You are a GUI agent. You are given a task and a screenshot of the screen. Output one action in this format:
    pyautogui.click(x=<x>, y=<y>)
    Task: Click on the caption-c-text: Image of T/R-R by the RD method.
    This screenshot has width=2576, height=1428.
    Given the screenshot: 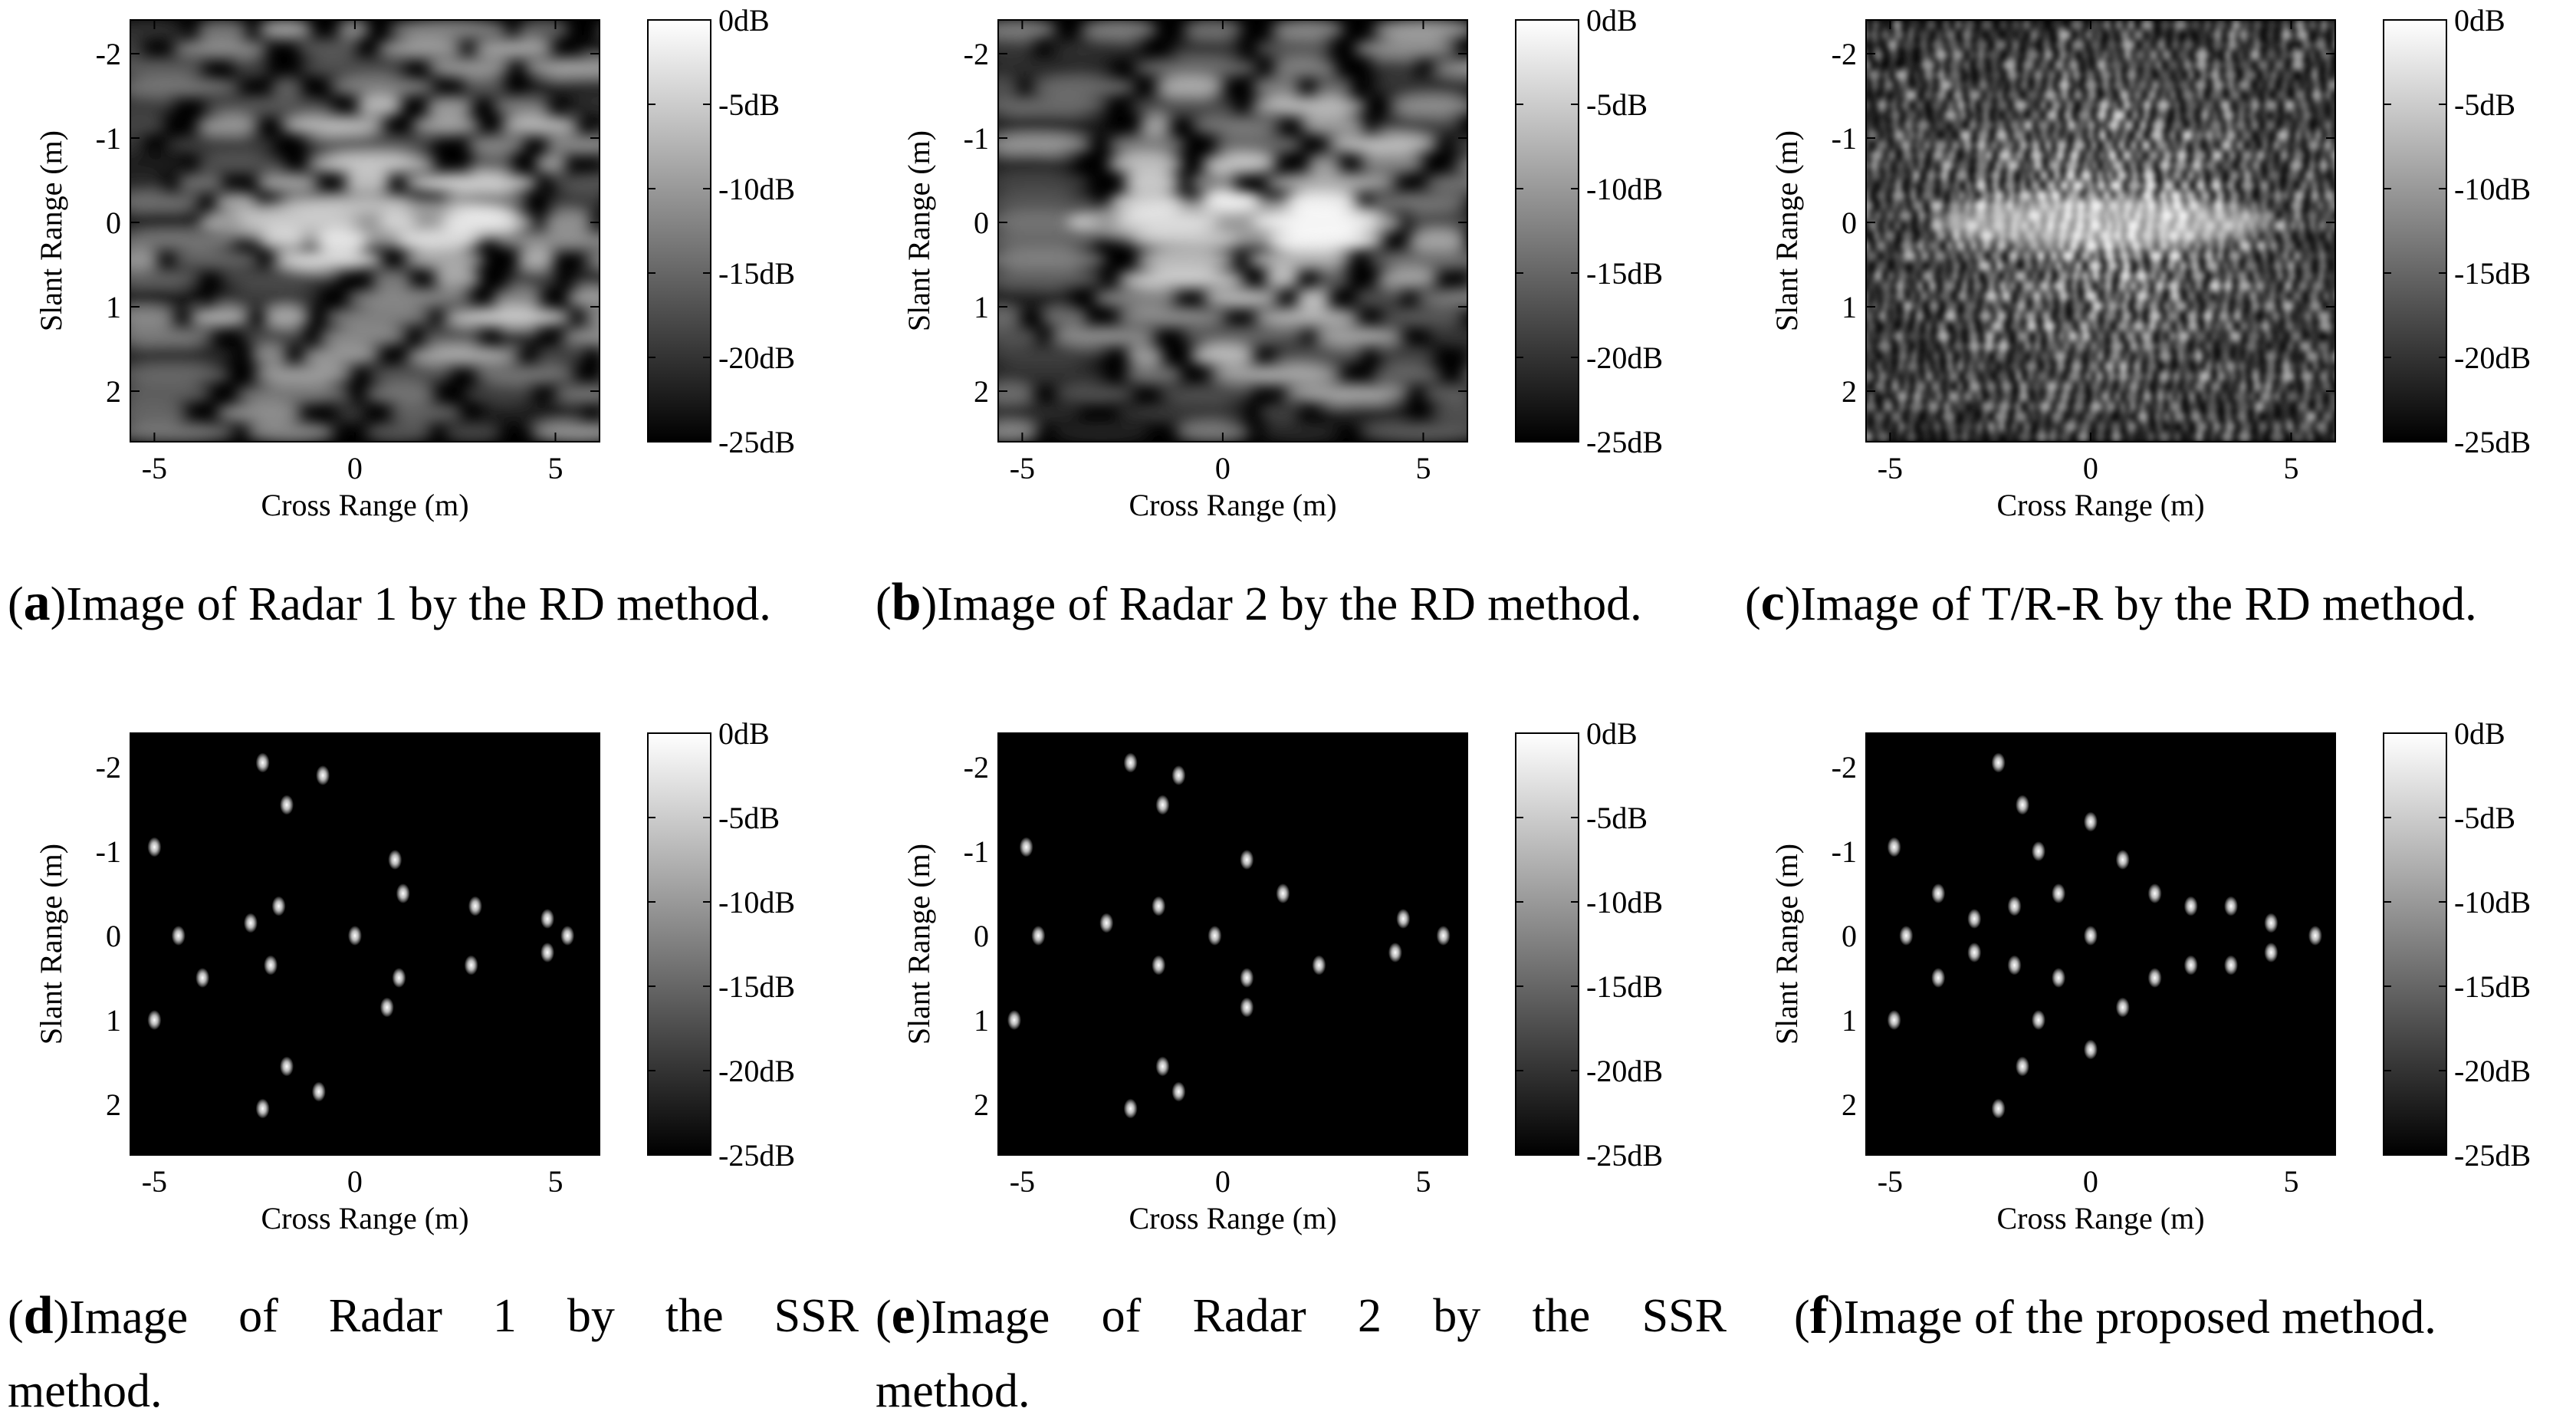 What is the action you would take?
    pyautogui.click(x=2138, y=604)
    